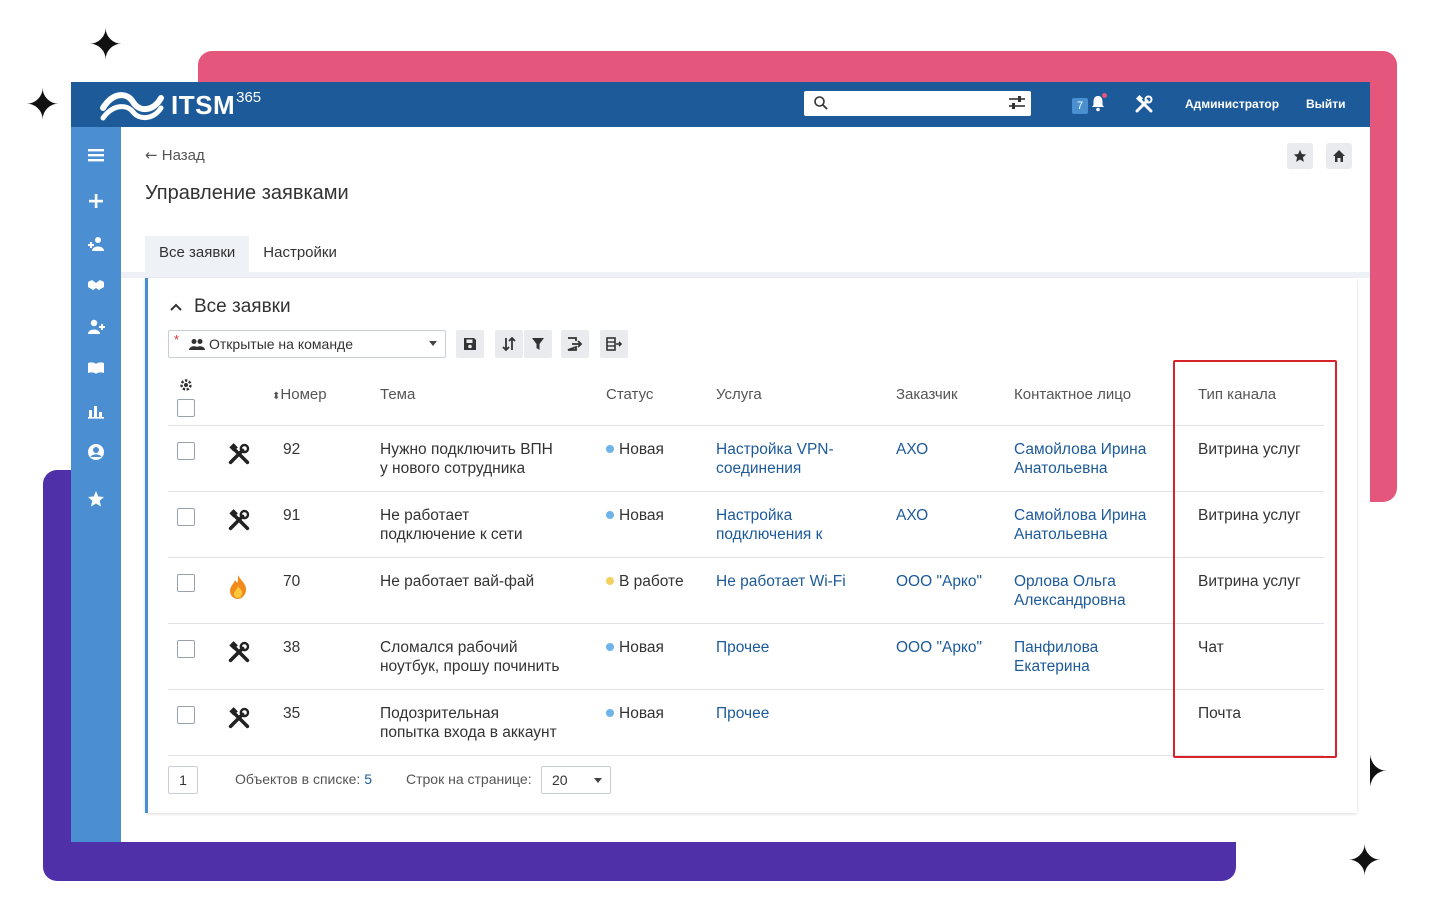 The width and height of the screenshot is (1440, 915). Describe the element at coordinates (1056, 647) in the screenshot. I see `cell-line: Панфилова` at that location.